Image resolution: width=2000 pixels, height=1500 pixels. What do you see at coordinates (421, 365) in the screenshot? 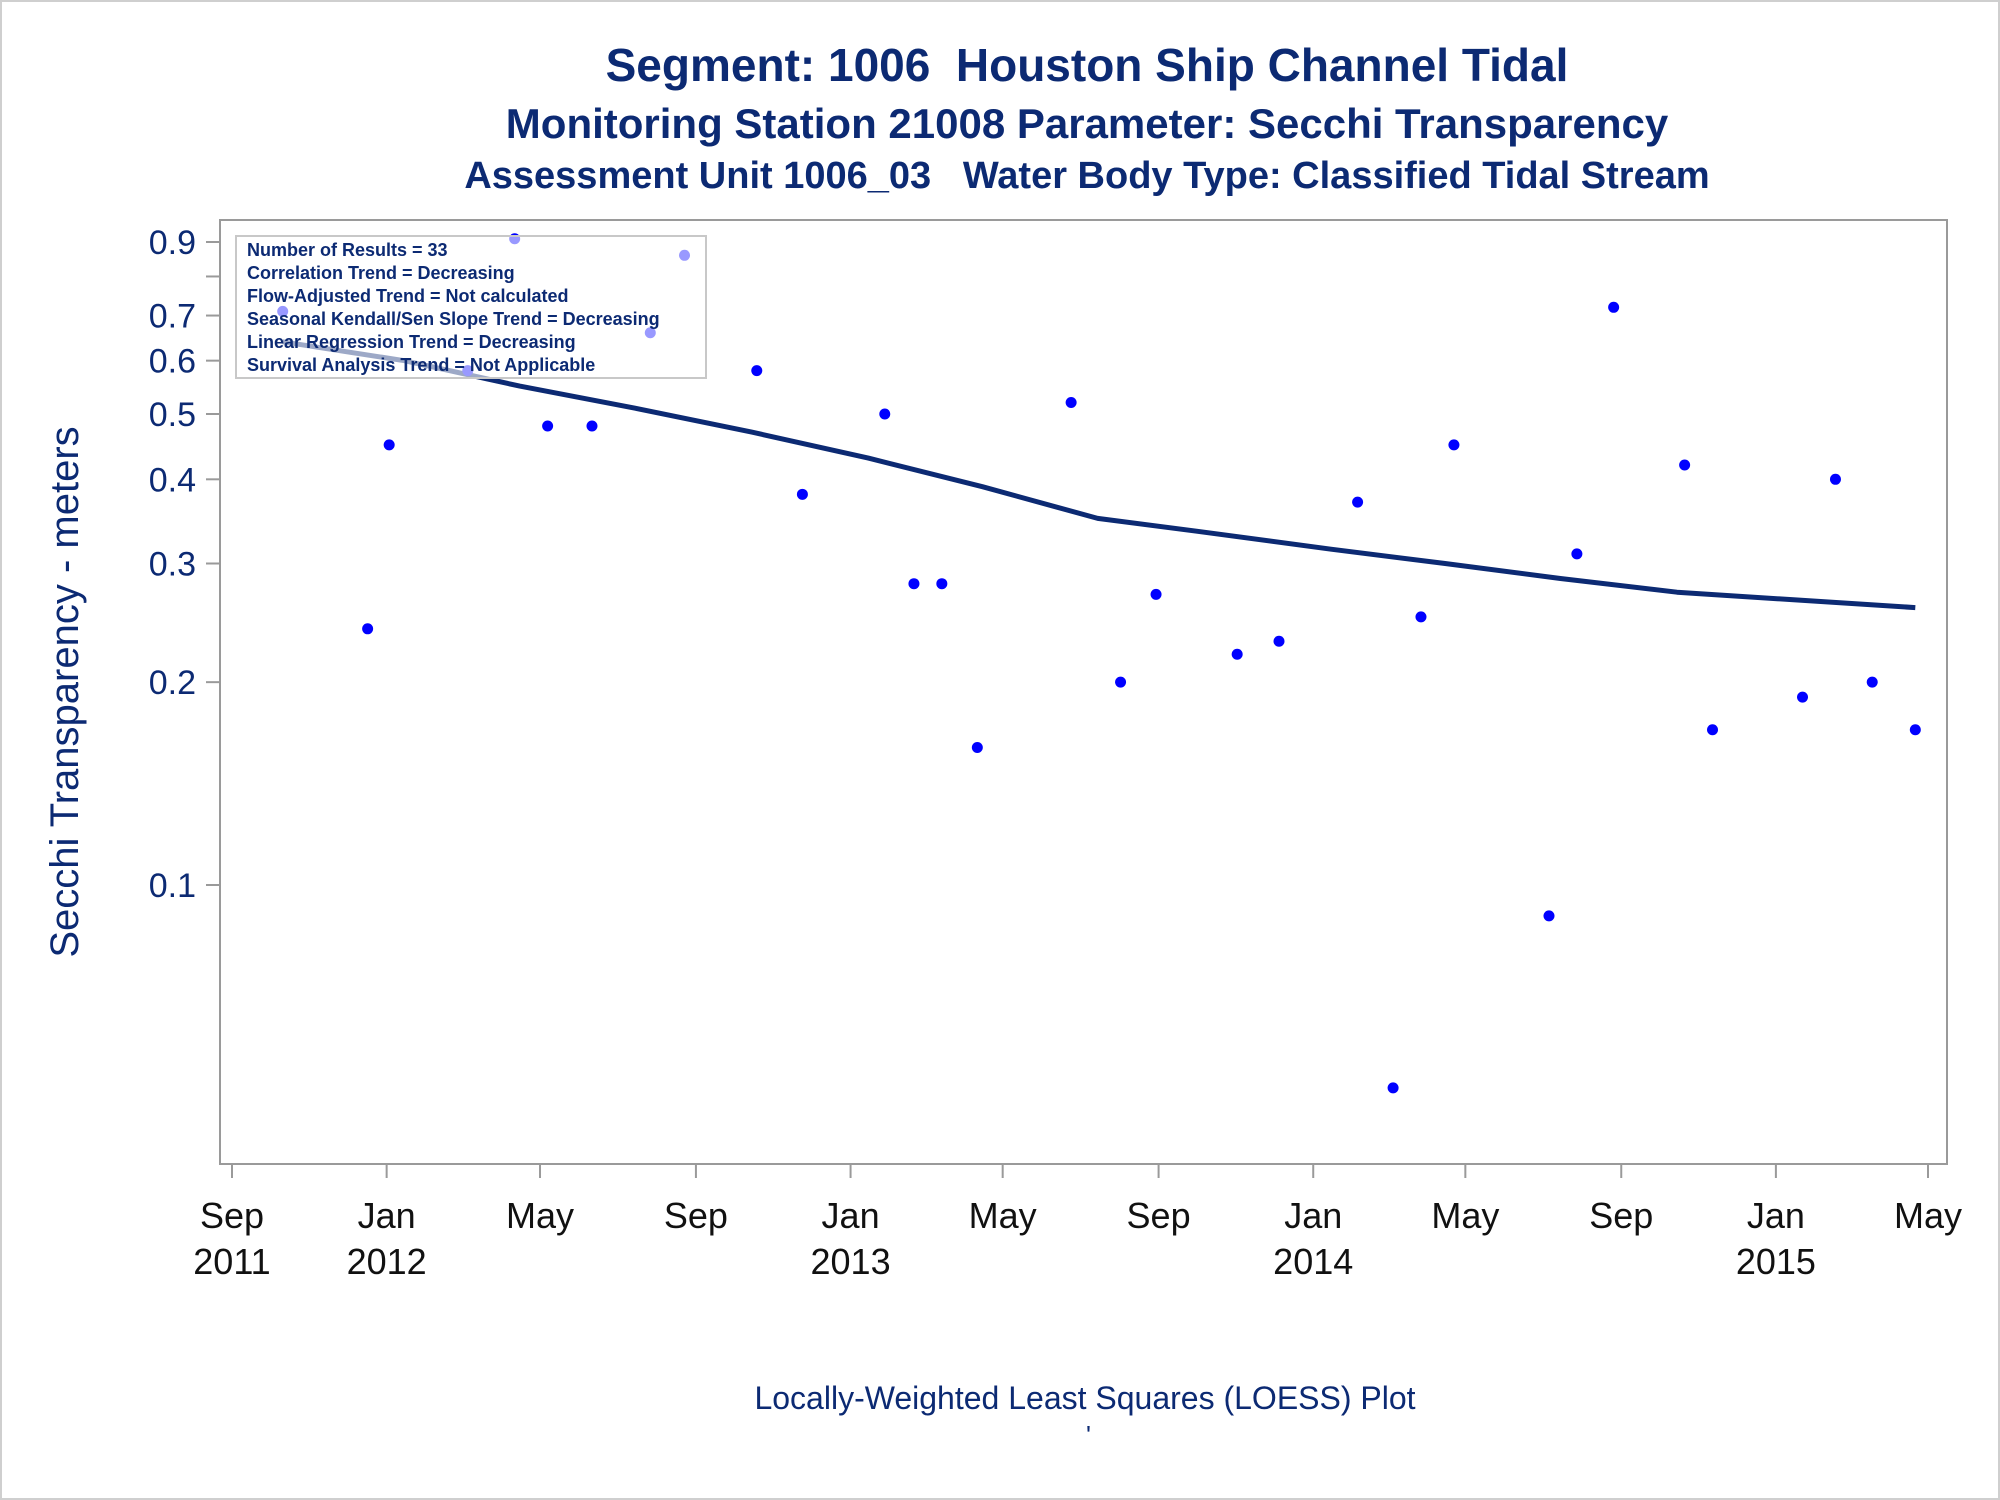
I see `stats-legend-line: Survival Analysis Trend = Not Applicable` at bounding box center [421, 365].